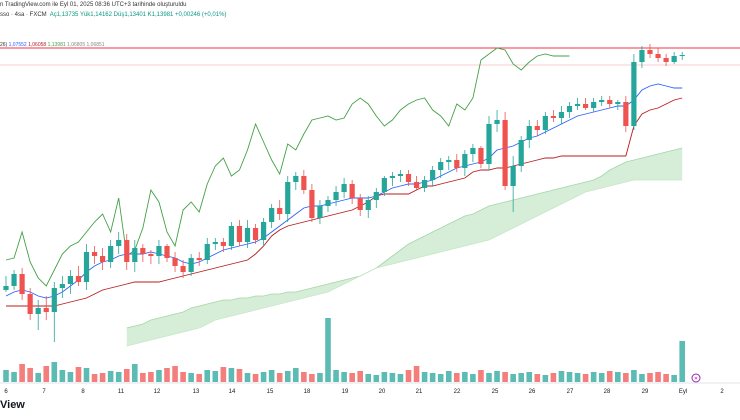 The width and height of the screenshot is (740, 420). What do you see at coordinates (683, 392) in the screenshot?
I see `x-tick-label: Eyl` at bounding box center [683, 392].